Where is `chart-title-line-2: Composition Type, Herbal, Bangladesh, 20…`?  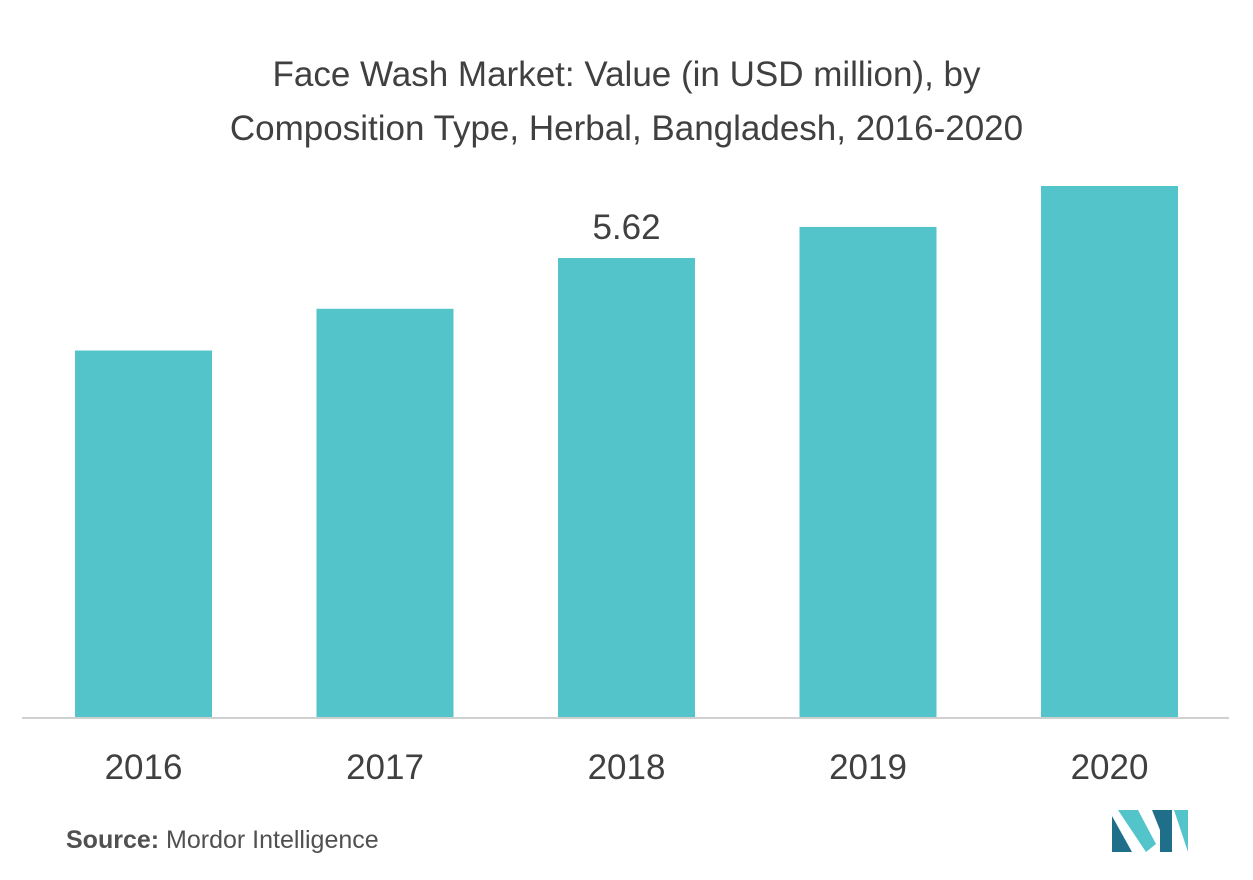
chart-title-line-2: Composition Type, Herbal, Bangladesh, 20… is located at coordinates (626, 128).